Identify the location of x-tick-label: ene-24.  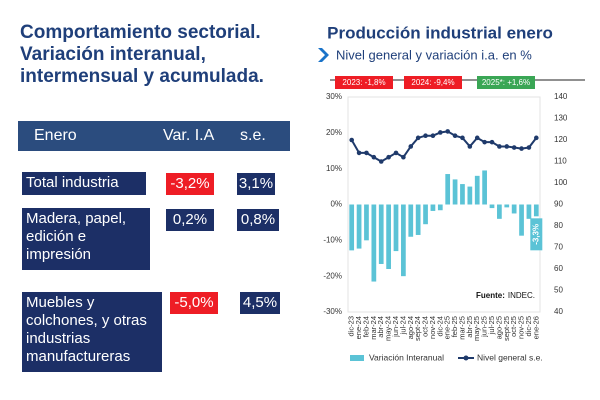
(358, 327).